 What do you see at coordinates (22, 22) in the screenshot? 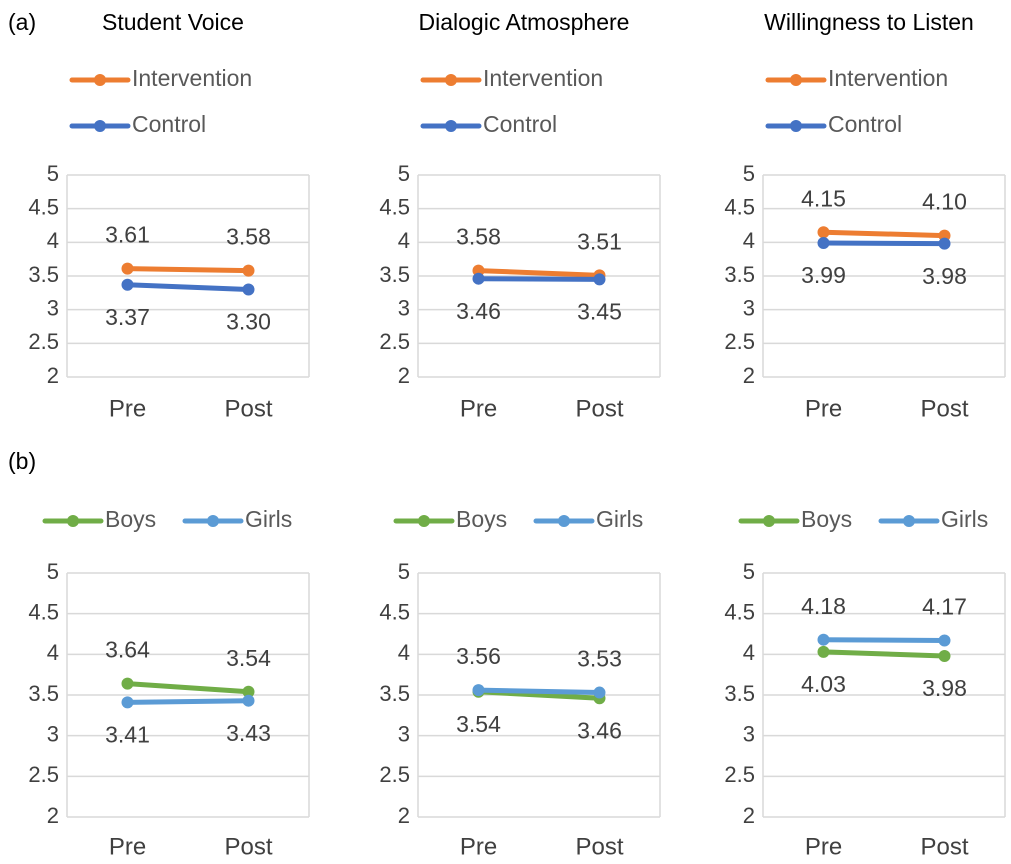
I see `panel-label: (a)` at bounding box center [22, 22].